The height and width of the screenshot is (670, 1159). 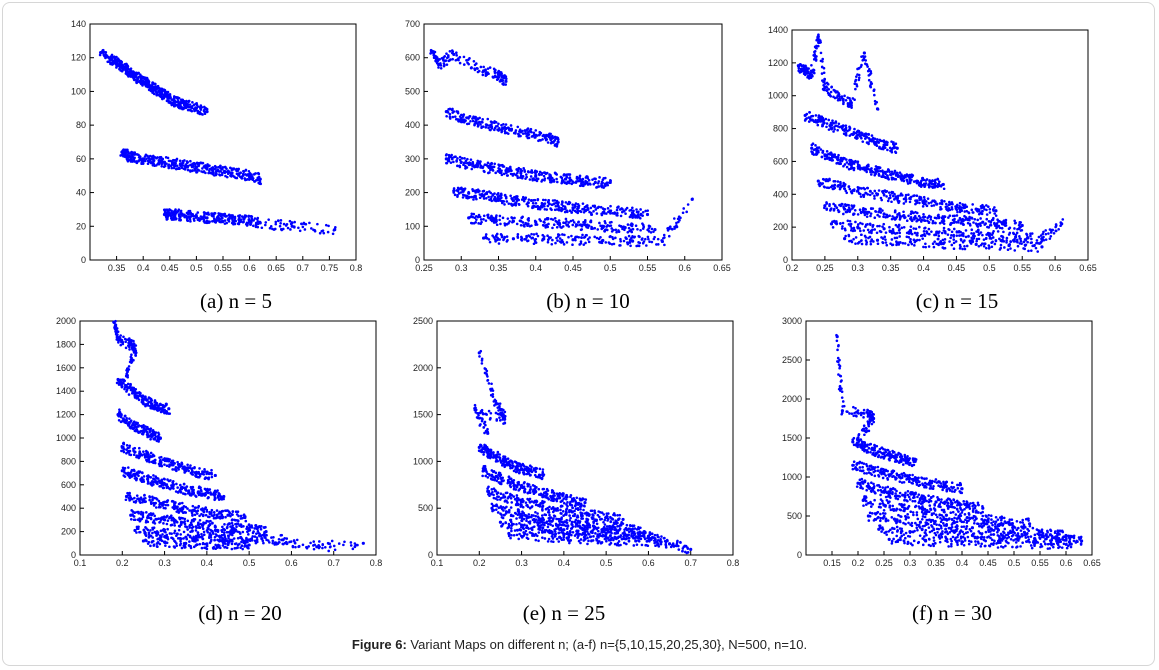 What do you see at coordinates (957, 301) in the screenshot?
I see `panel-label: (c) n = 15` at bounding box center [957, 301].